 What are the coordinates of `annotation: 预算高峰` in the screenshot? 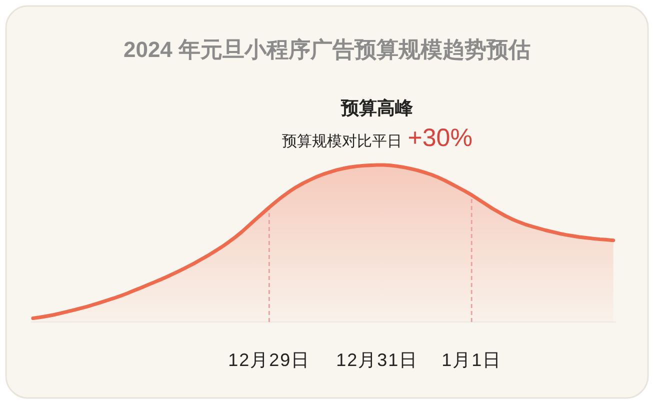 It's located at (377, 108).